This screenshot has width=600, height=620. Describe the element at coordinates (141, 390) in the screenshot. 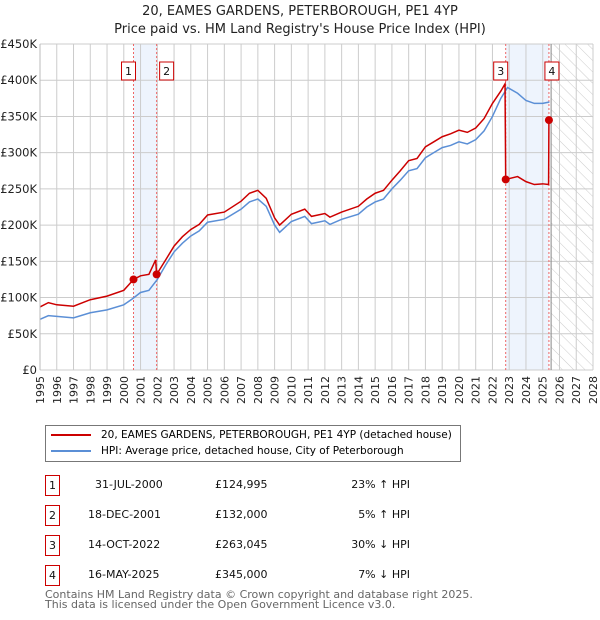

I see `x-tick-label: 2001` at that location.